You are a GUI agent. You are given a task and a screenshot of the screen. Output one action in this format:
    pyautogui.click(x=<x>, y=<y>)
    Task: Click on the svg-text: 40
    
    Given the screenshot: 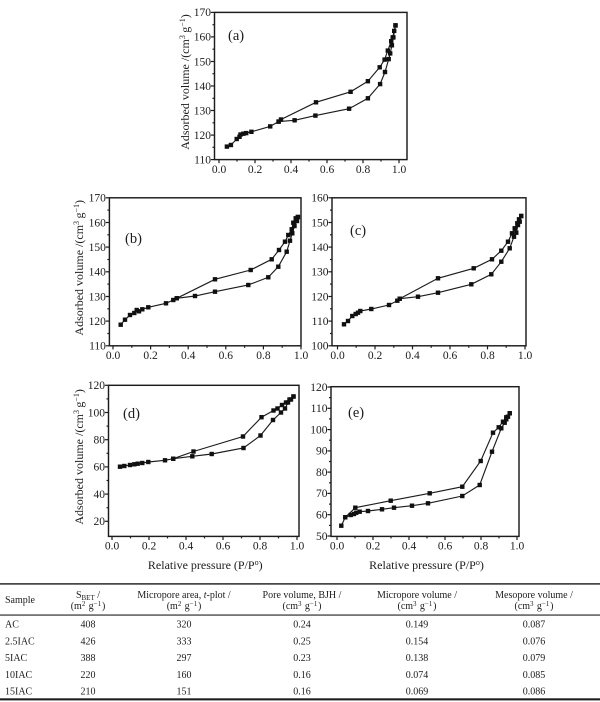 What is the action you would take?
    pyautogui.click(x=100, y=495)
    